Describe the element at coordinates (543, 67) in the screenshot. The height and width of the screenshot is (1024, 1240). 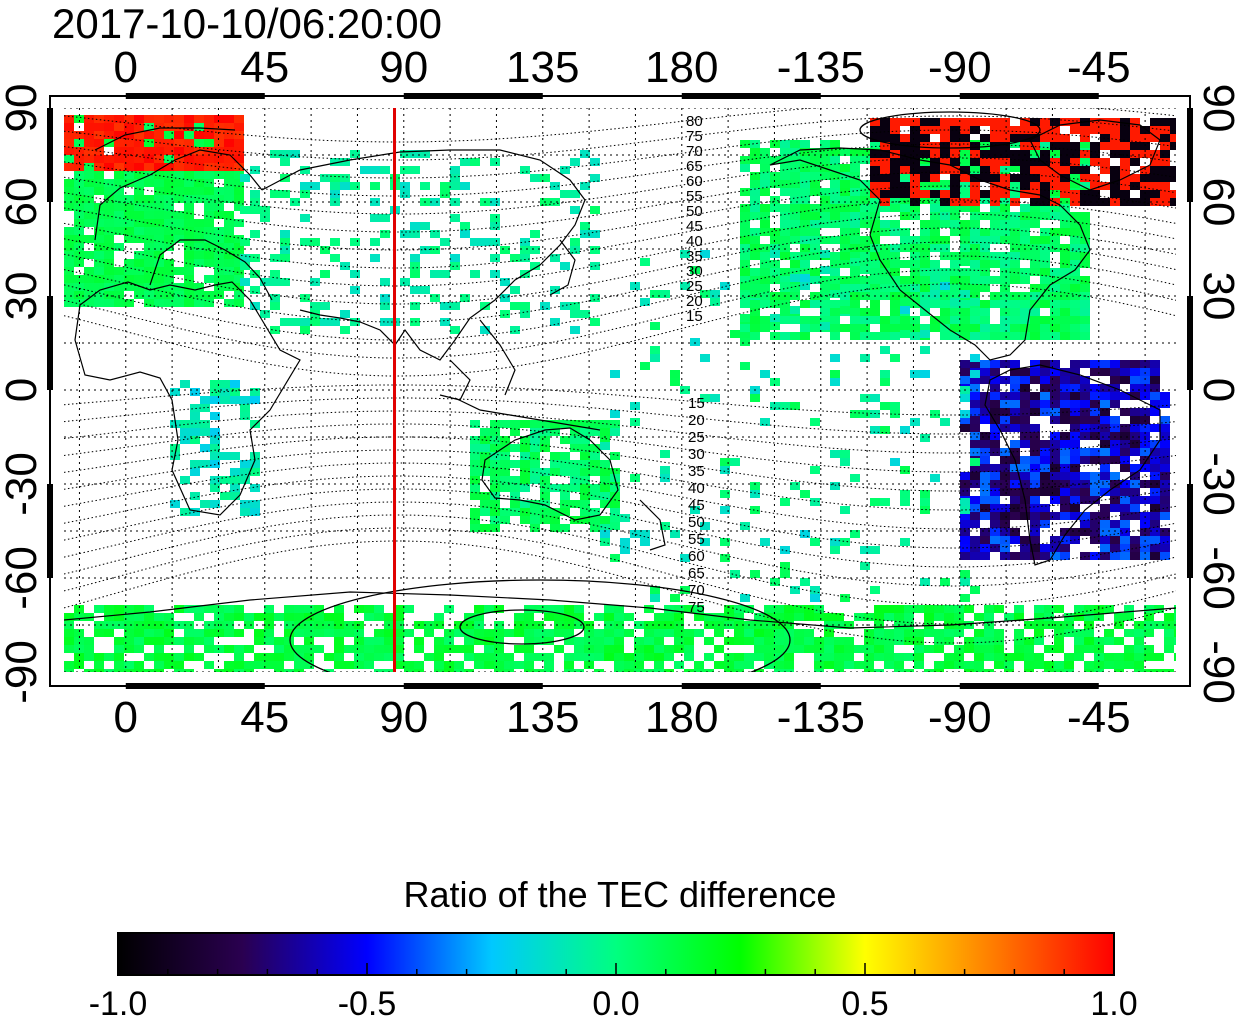
I see `lon-tick-label-top: 135` at that location.